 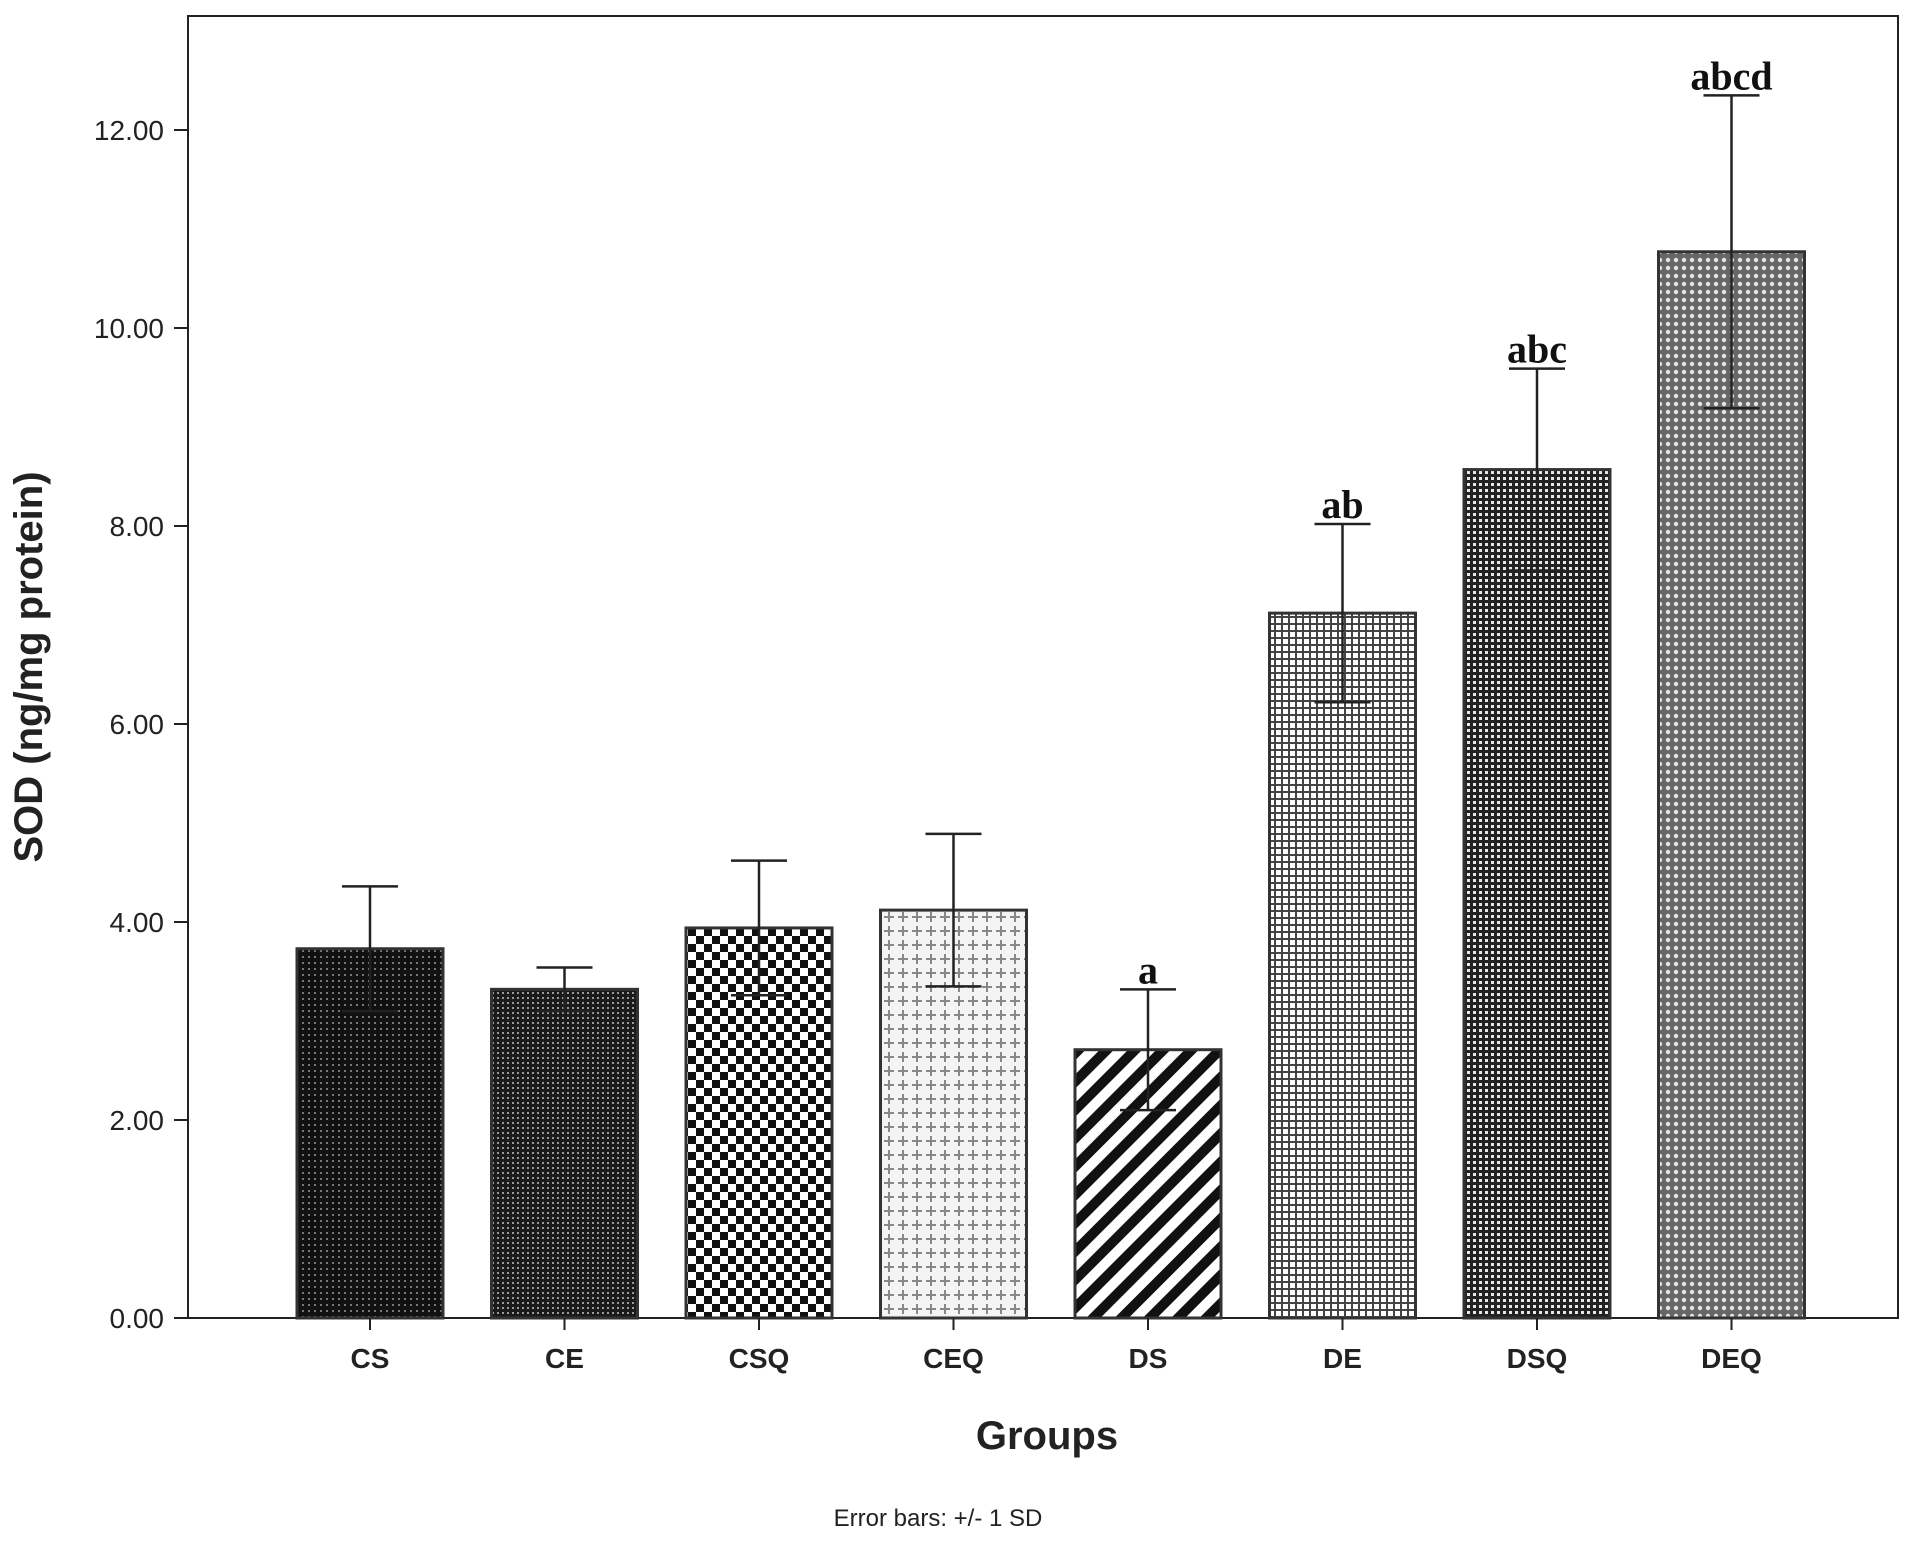 What do you see at coordinates (1148, 1184) in the screenshot?
I see `bar-ds` at bounding box center [1148, 1184].